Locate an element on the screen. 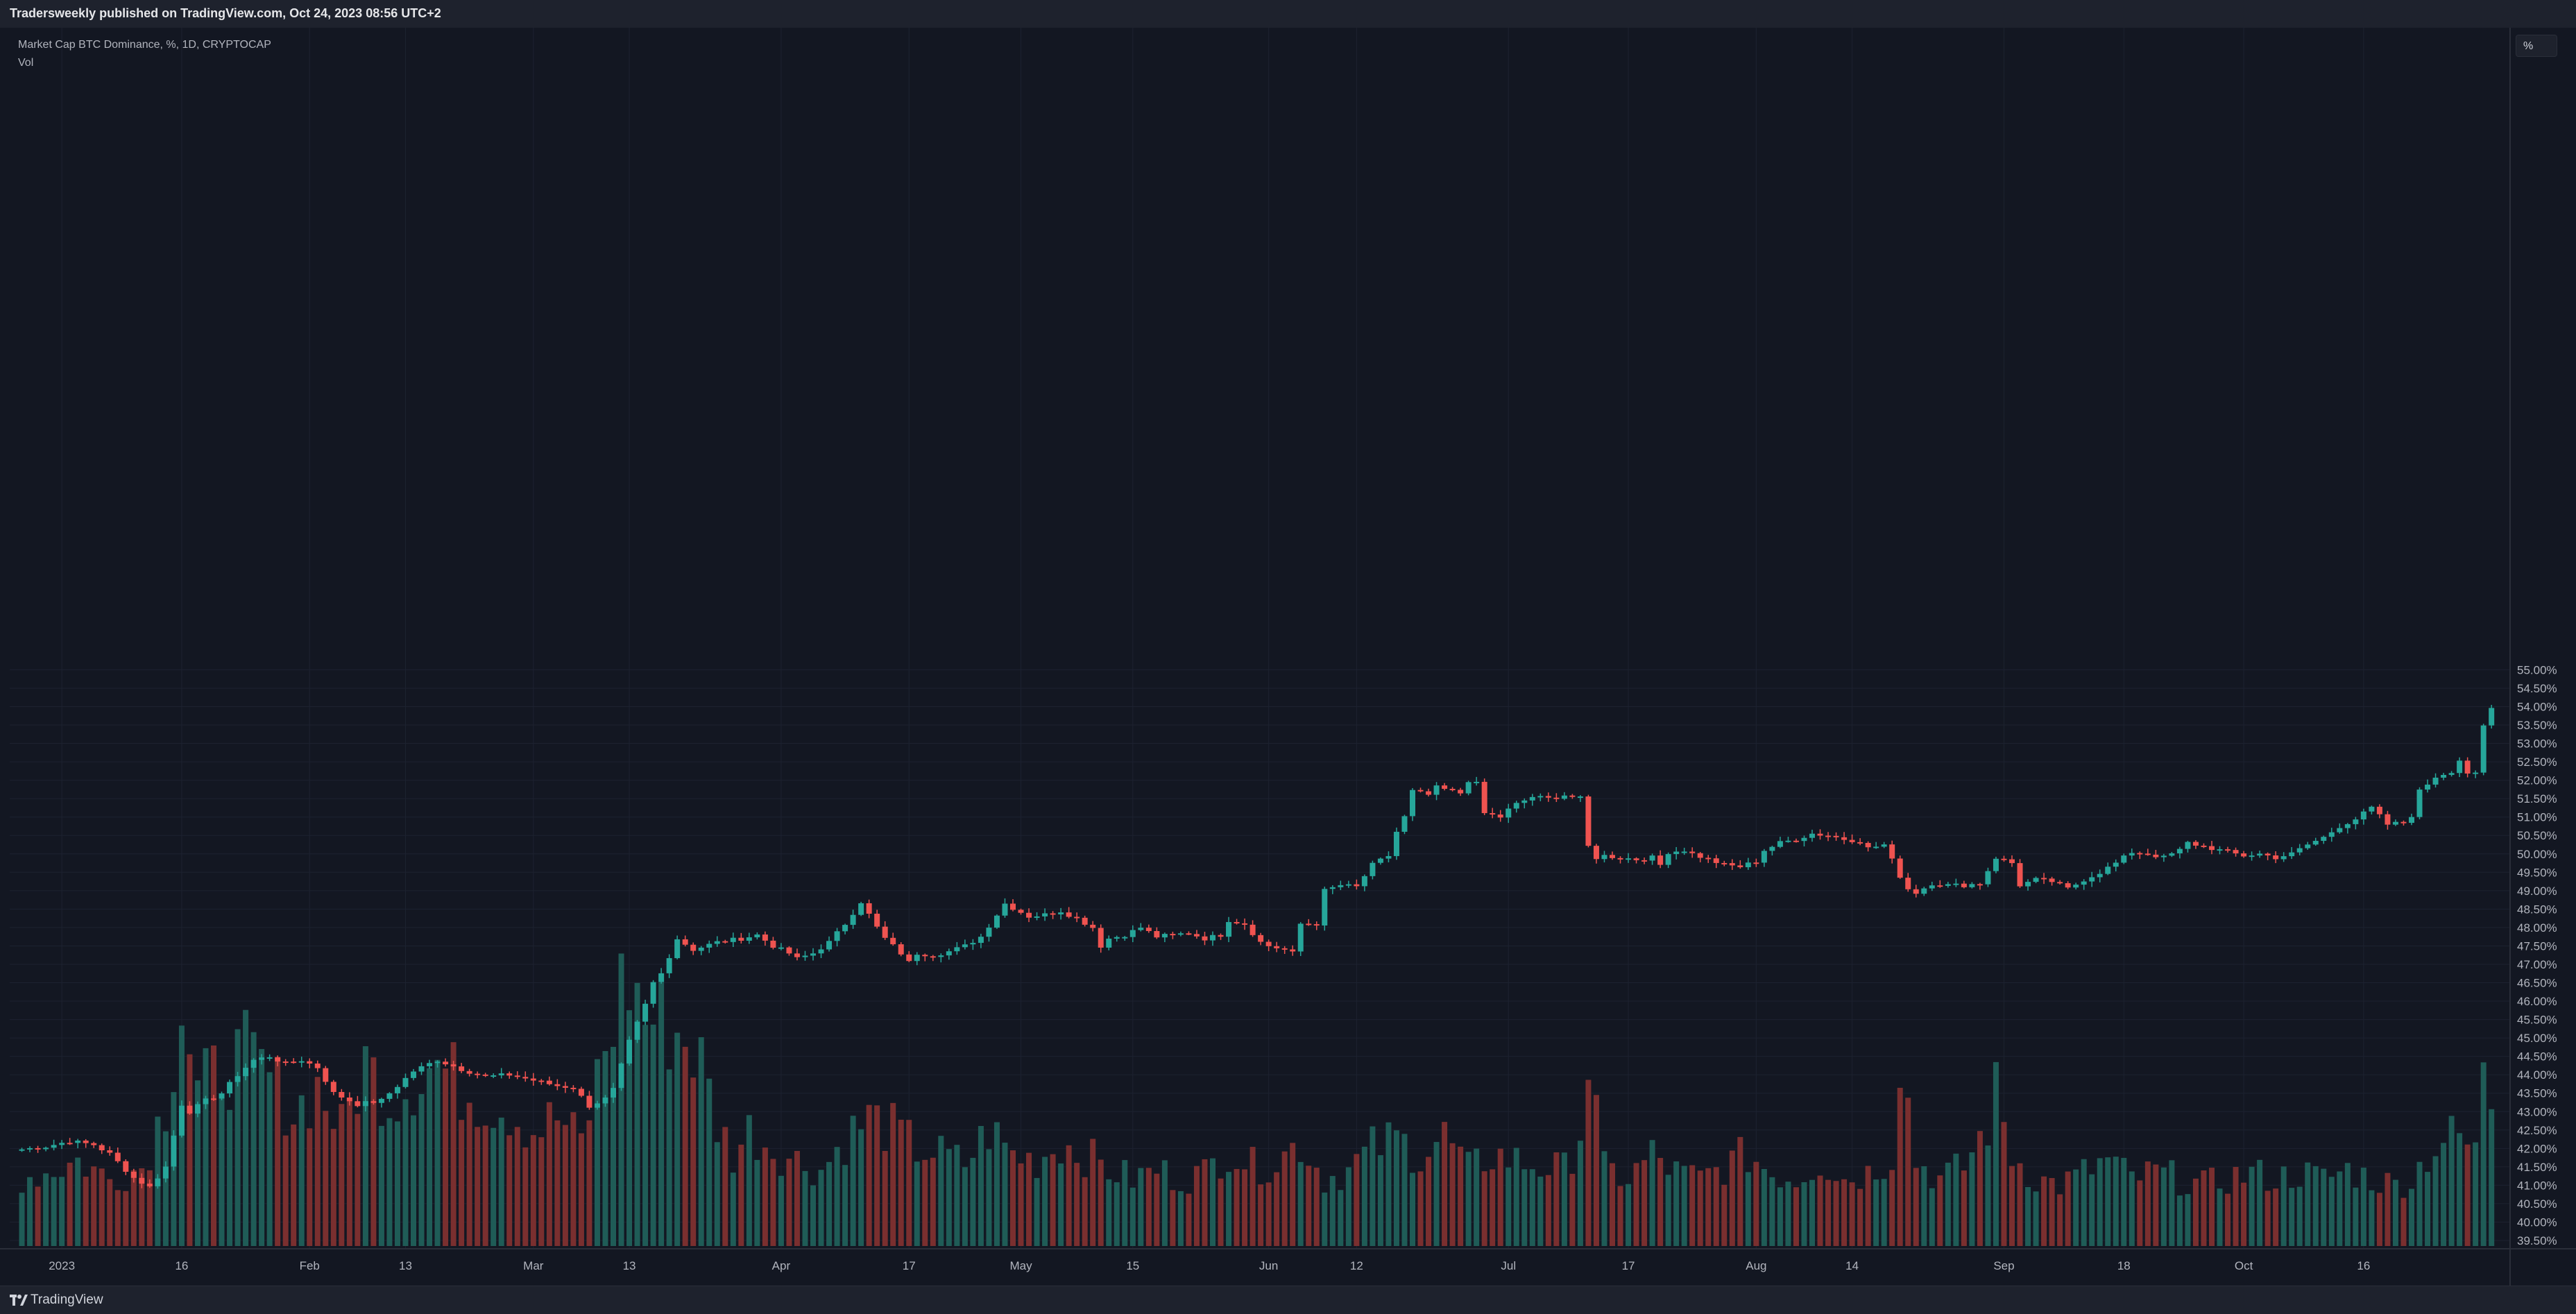 This screenshot has height=1314, width=2576. y-tick-label: 44.50% is located at coordinates (2537, 1057).